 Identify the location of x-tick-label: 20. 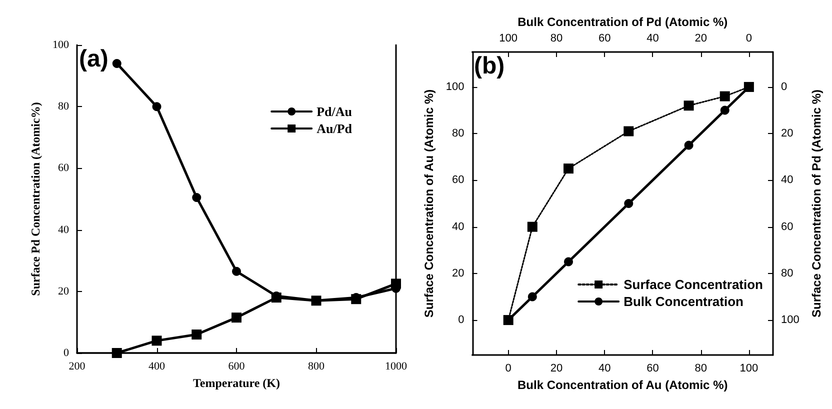
(556, 368).